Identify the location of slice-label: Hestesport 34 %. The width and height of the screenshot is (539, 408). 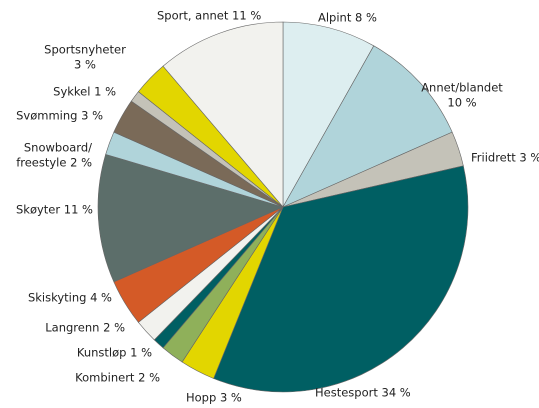
(363, 393).